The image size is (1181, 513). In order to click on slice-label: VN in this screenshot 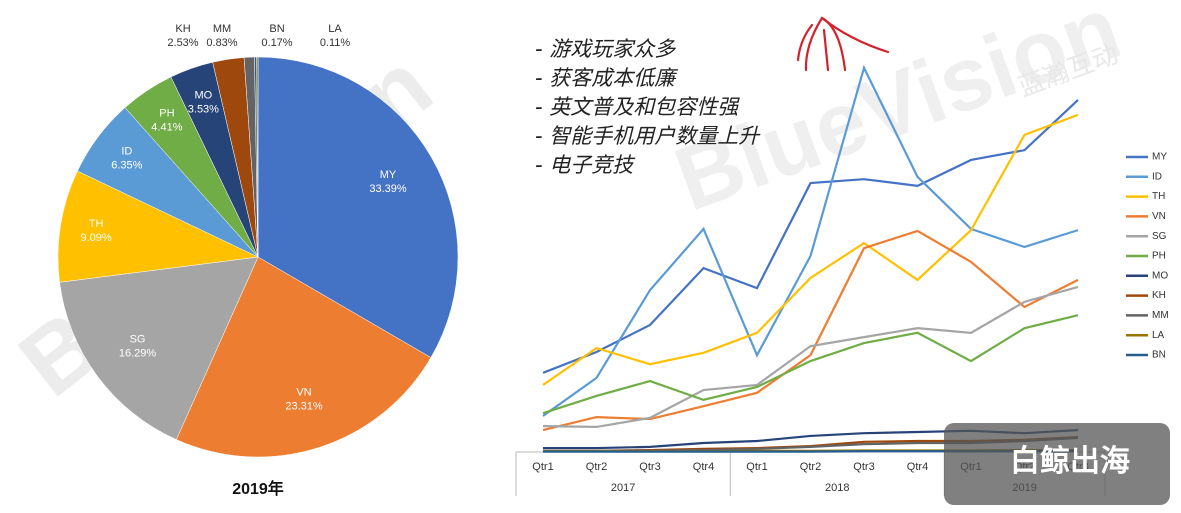, I will do `click(303, 393)`.